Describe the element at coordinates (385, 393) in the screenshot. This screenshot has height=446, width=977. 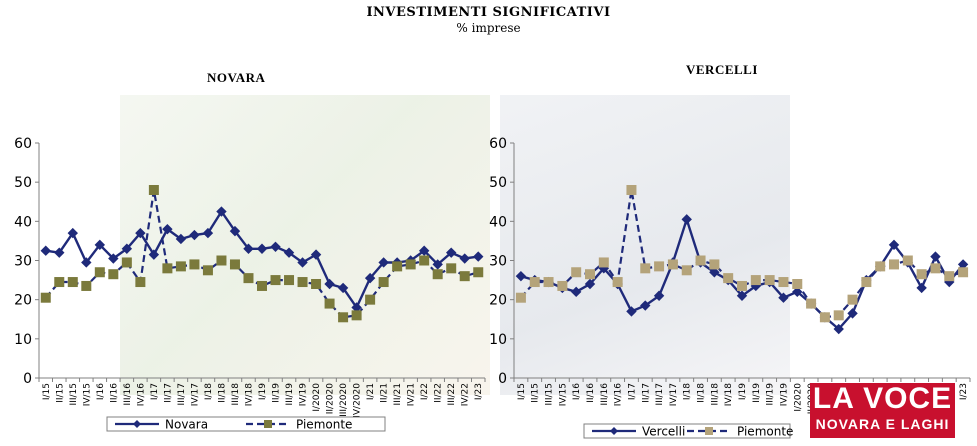
I see `x-tick-label: II/21` at that location.